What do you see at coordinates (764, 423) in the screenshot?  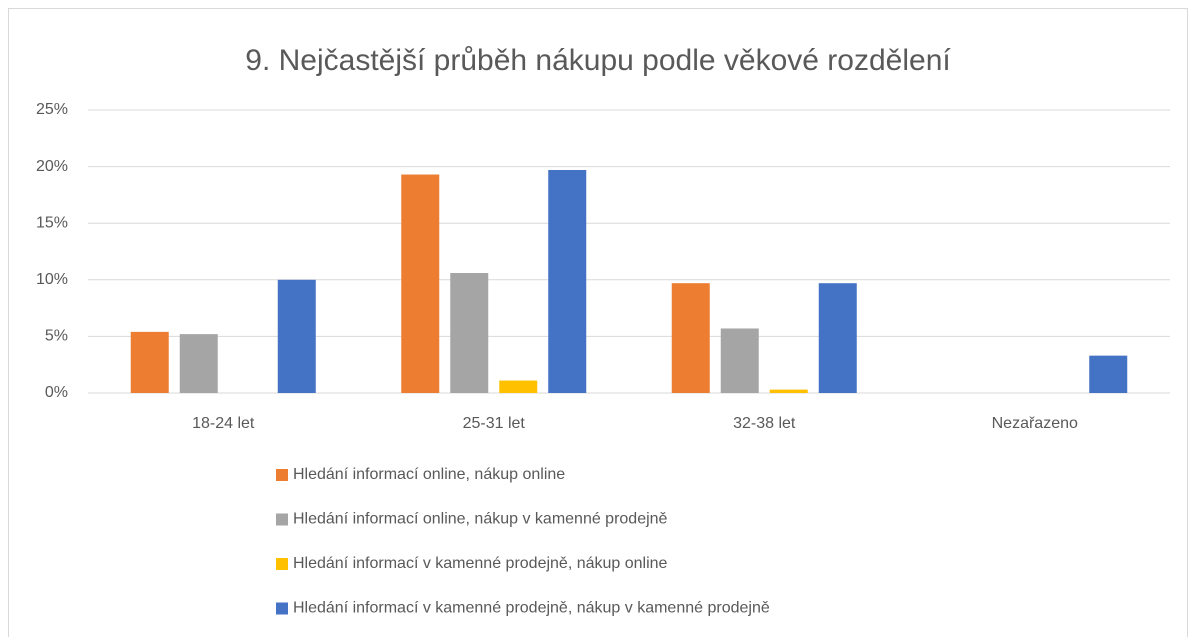 I see `x-tick-label: 32-38 let` at bounding box center [764, 423].